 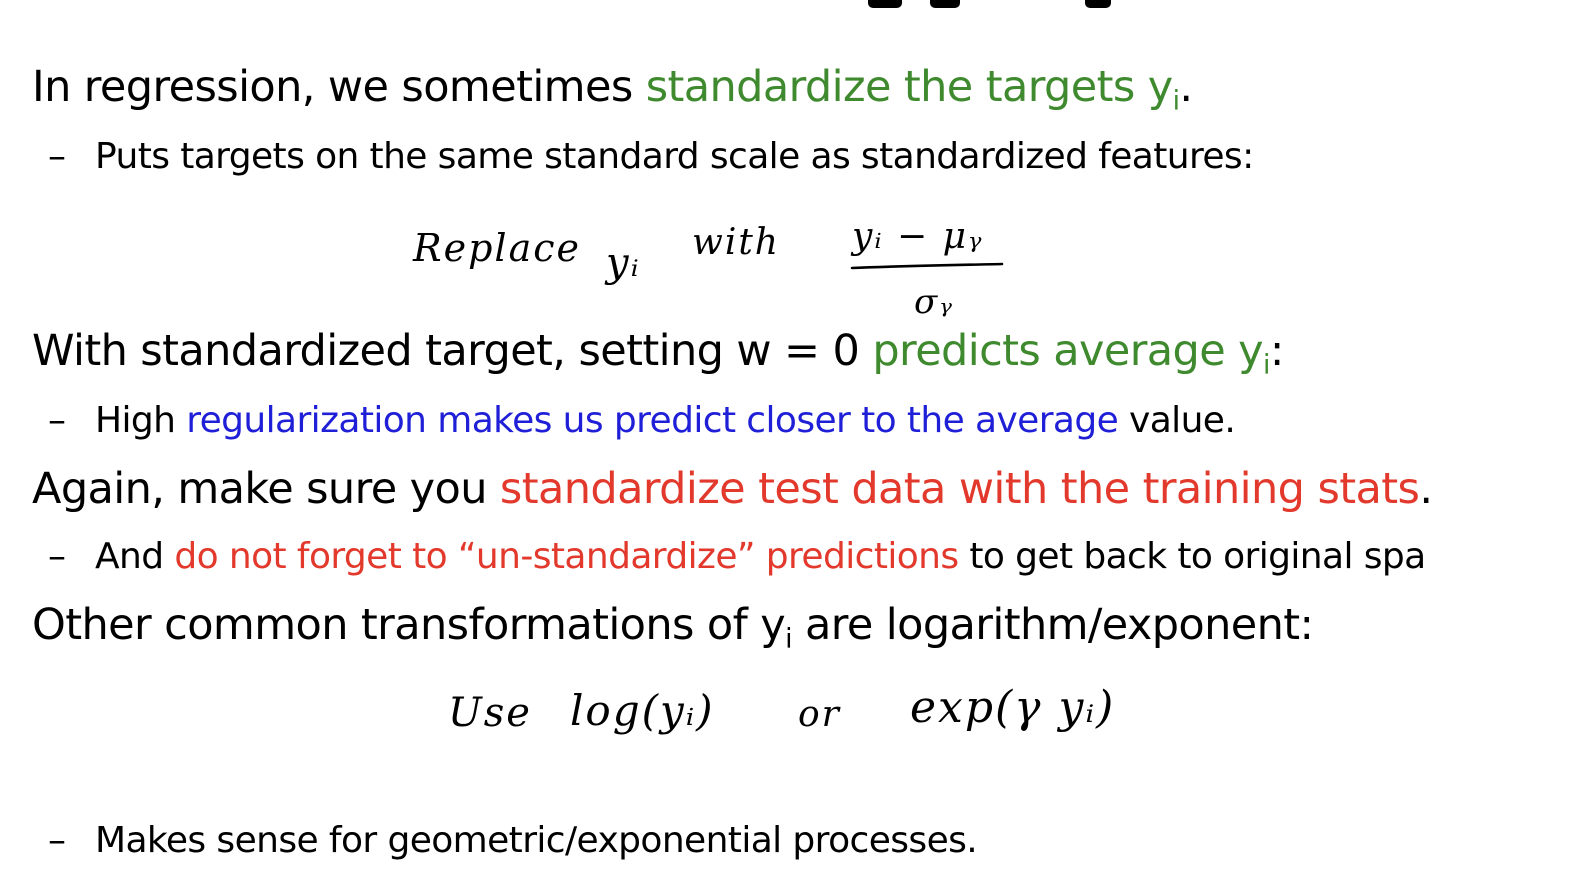 I want to click on highlight-green: predicts average yi, so click(x=1071, y=352).